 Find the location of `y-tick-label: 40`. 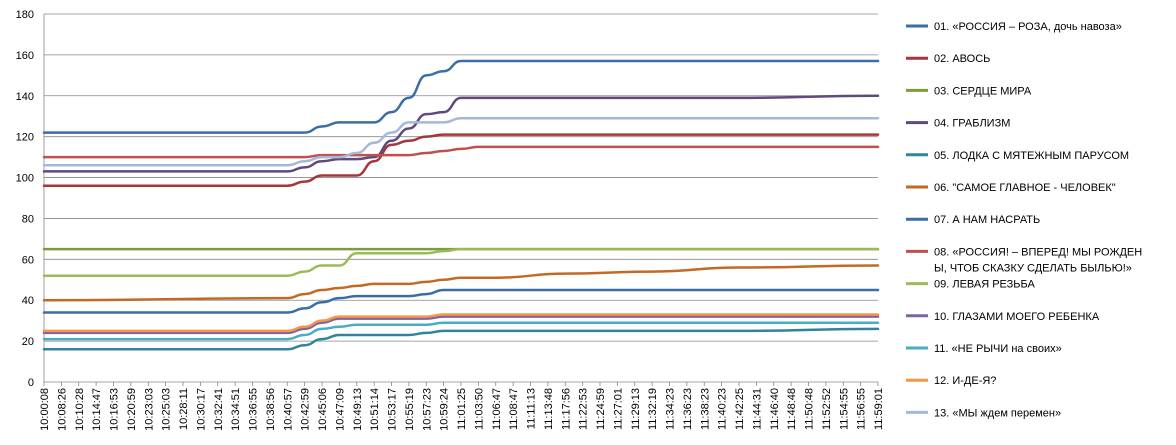

y-tick-label: 40 is located at coordinates (28, 301).